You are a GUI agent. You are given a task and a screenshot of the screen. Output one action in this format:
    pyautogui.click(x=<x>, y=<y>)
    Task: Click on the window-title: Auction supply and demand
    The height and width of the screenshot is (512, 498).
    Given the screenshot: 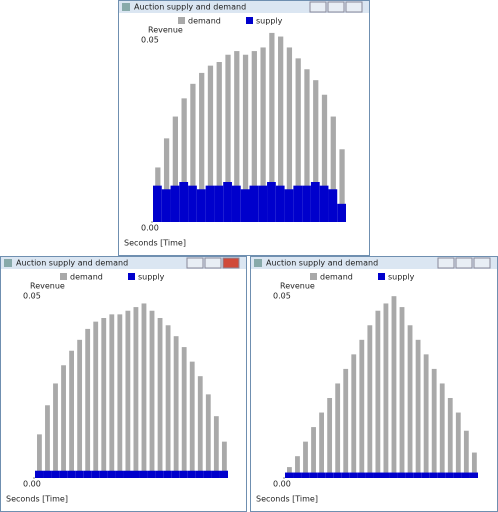 What is the action you would take?
    pyautogui.click(x=72, y=263)
    